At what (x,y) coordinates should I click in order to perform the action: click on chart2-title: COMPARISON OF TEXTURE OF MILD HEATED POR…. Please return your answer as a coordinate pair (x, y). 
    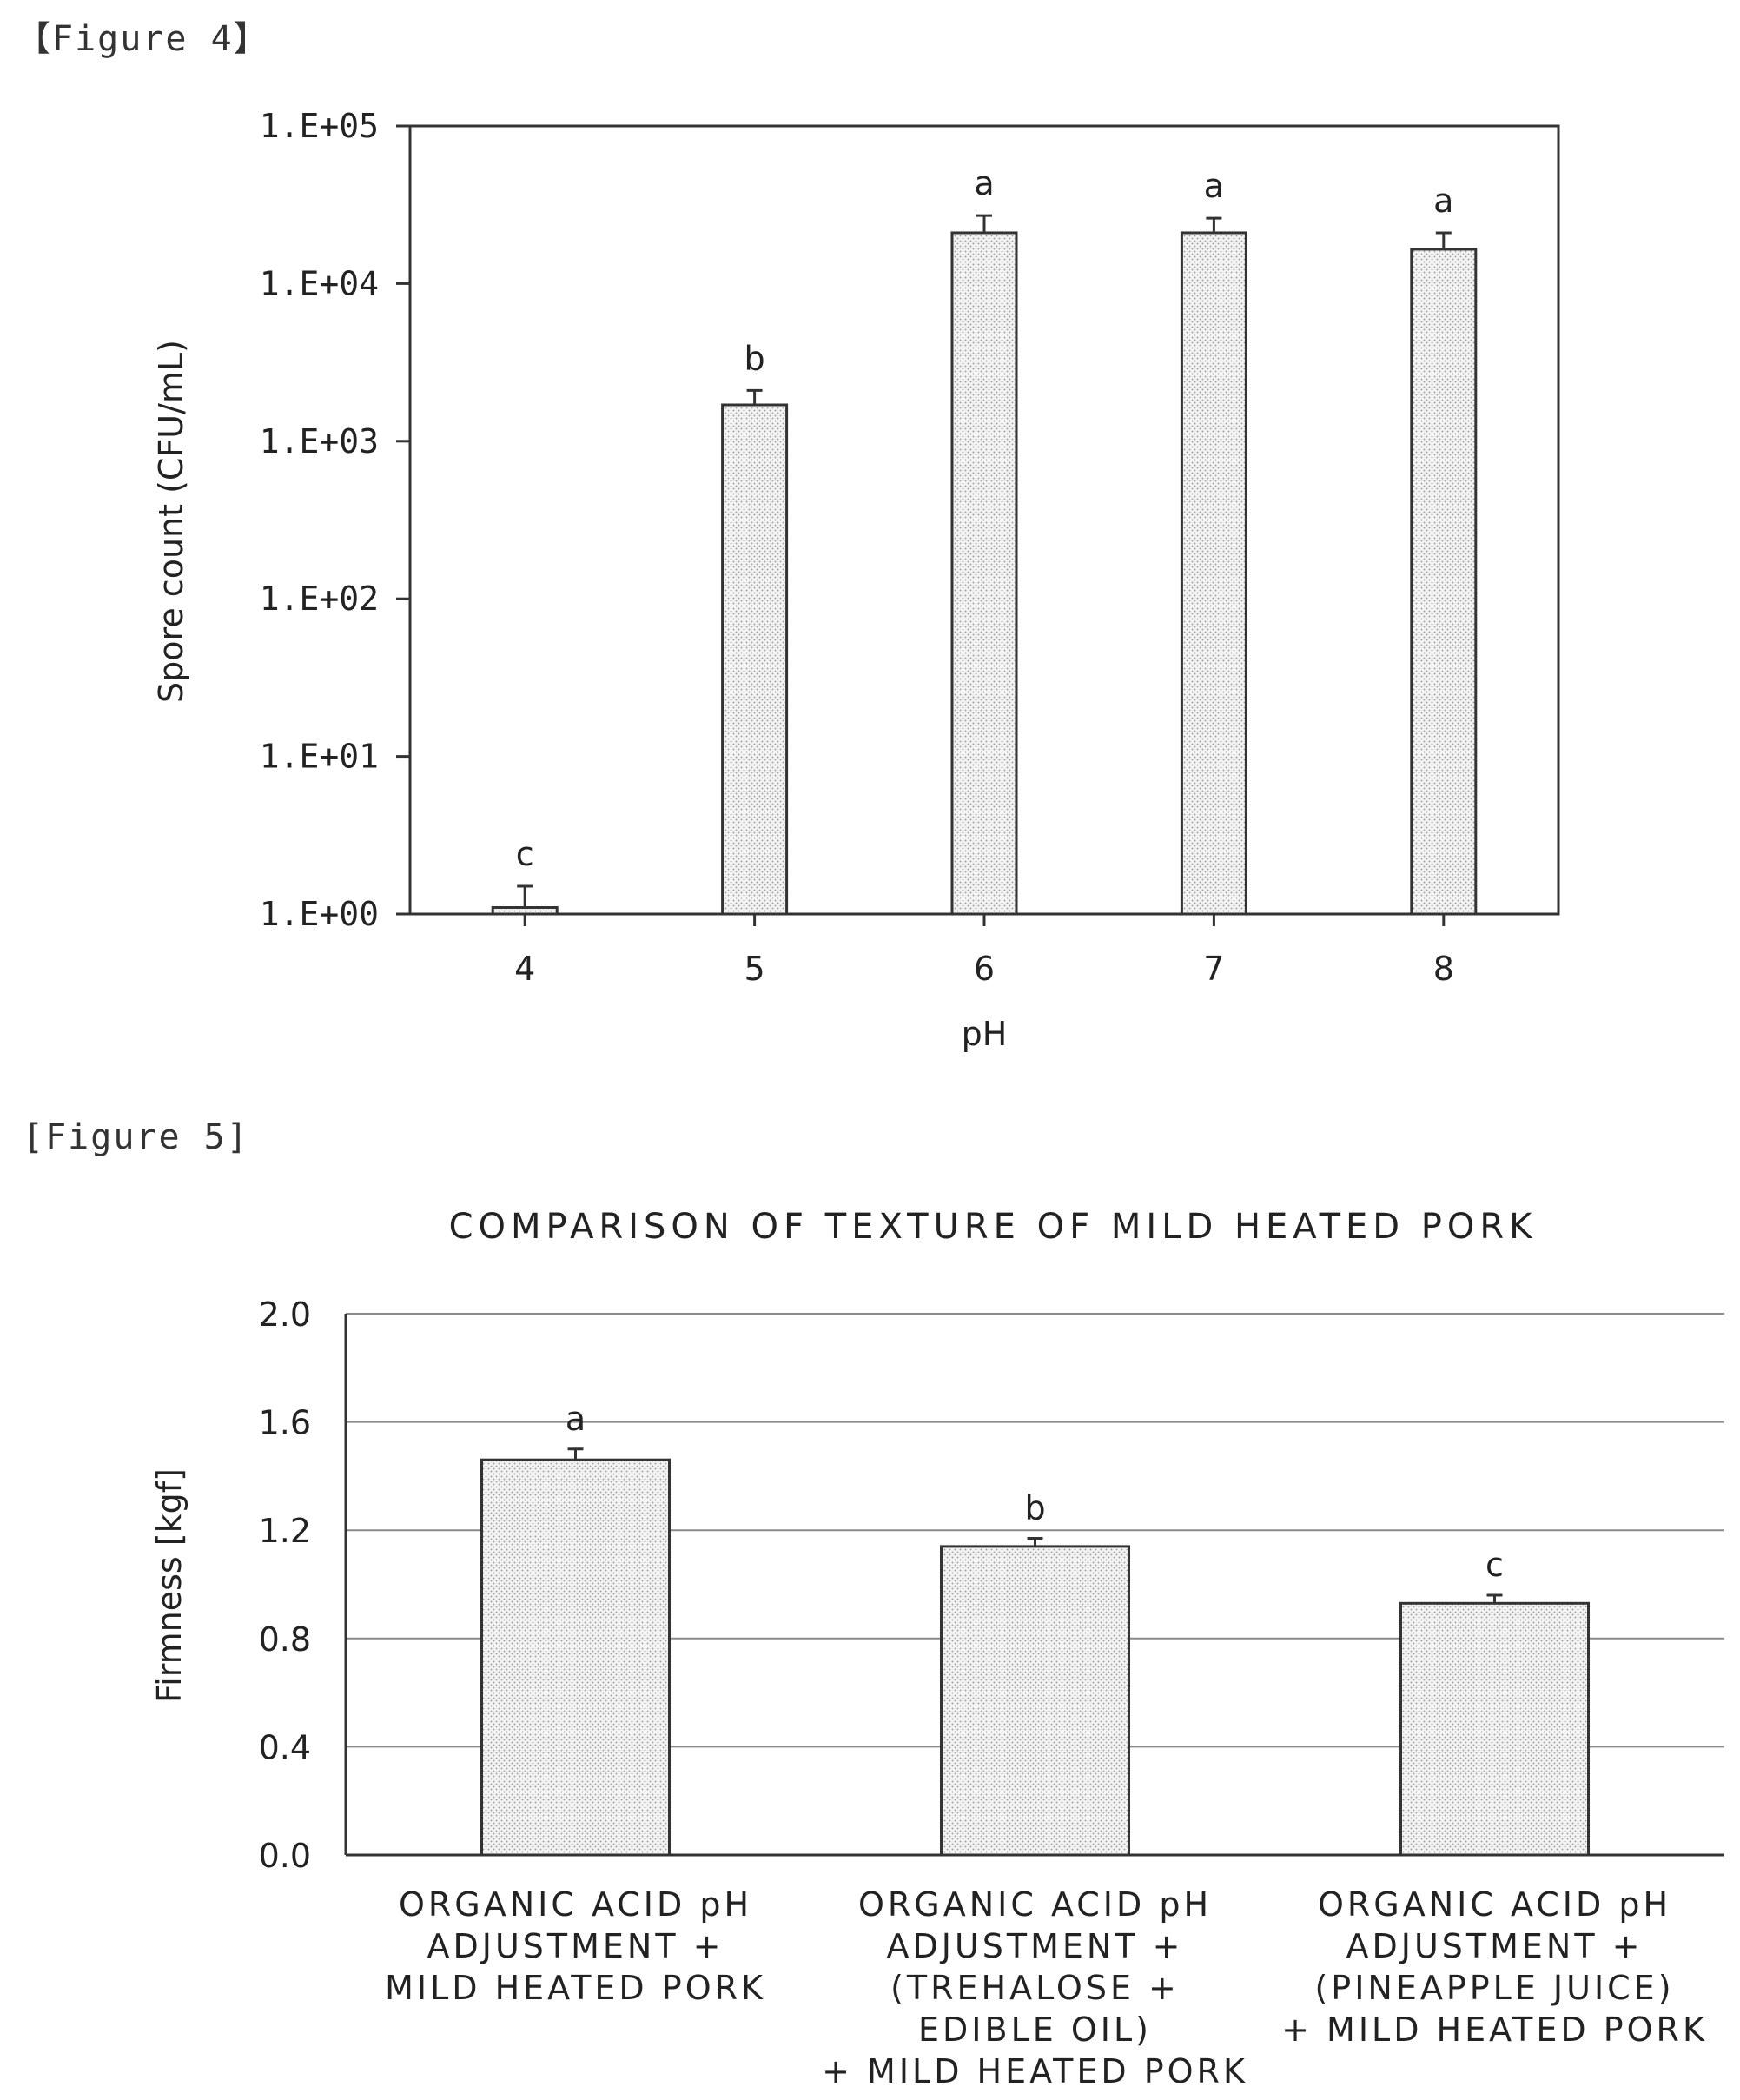
    Looking at the image, I should click on (994, 1227).